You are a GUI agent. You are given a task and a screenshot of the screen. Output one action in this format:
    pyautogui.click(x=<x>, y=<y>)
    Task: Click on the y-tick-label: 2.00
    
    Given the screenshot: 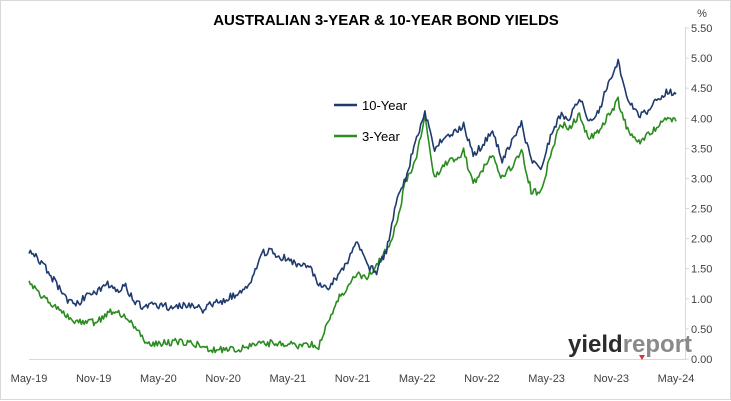 What is the action you would take?
    pyautogui.click(x=701, y=240)
    